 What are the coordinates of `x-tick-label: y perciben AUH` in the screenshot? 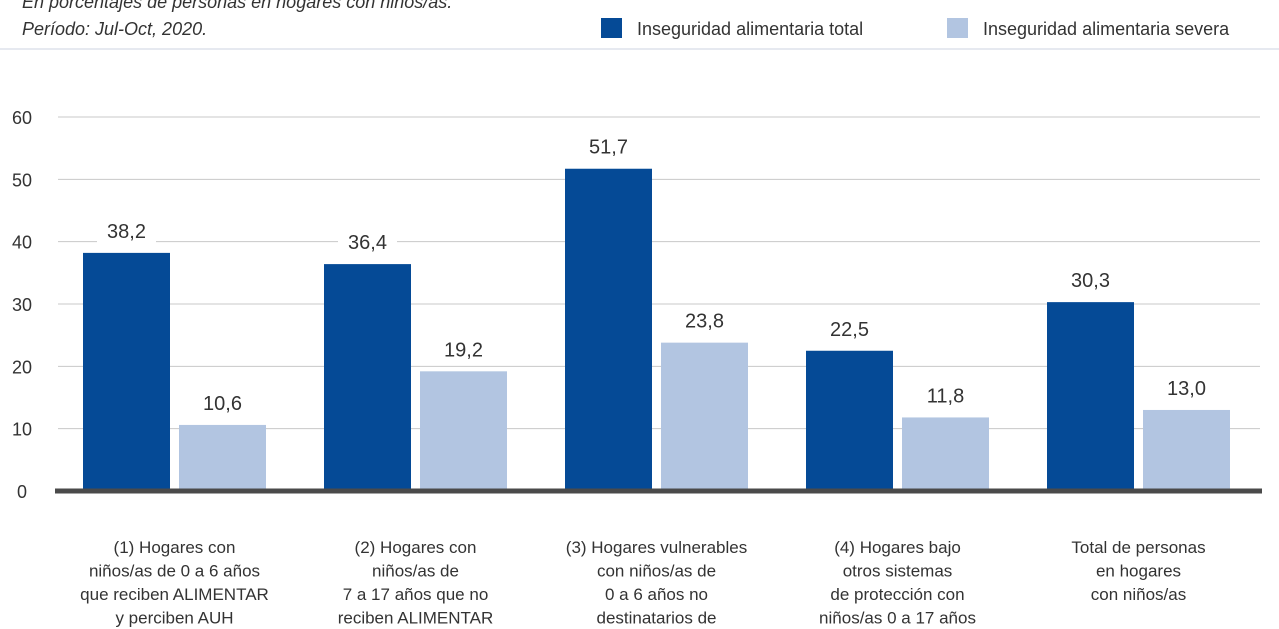 It's located at (174, 618).